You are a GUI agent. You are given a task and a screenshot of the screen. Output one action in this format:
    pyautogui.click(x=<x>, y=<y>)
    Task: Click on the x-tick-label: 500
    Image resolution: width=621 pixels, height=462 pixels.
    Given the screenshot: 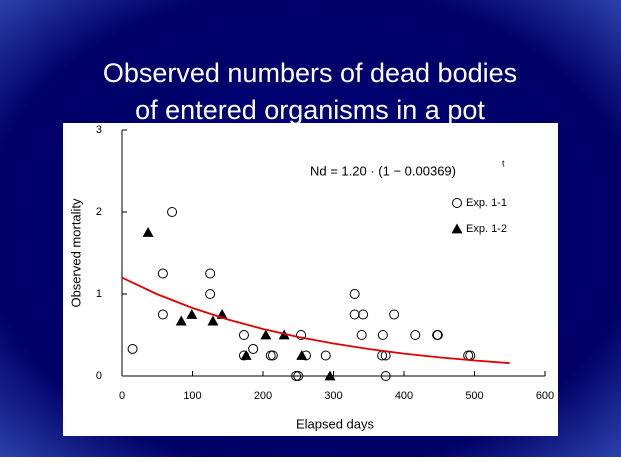 What is the action you would take?
    pyautogui.click(x=474, y=396)
    